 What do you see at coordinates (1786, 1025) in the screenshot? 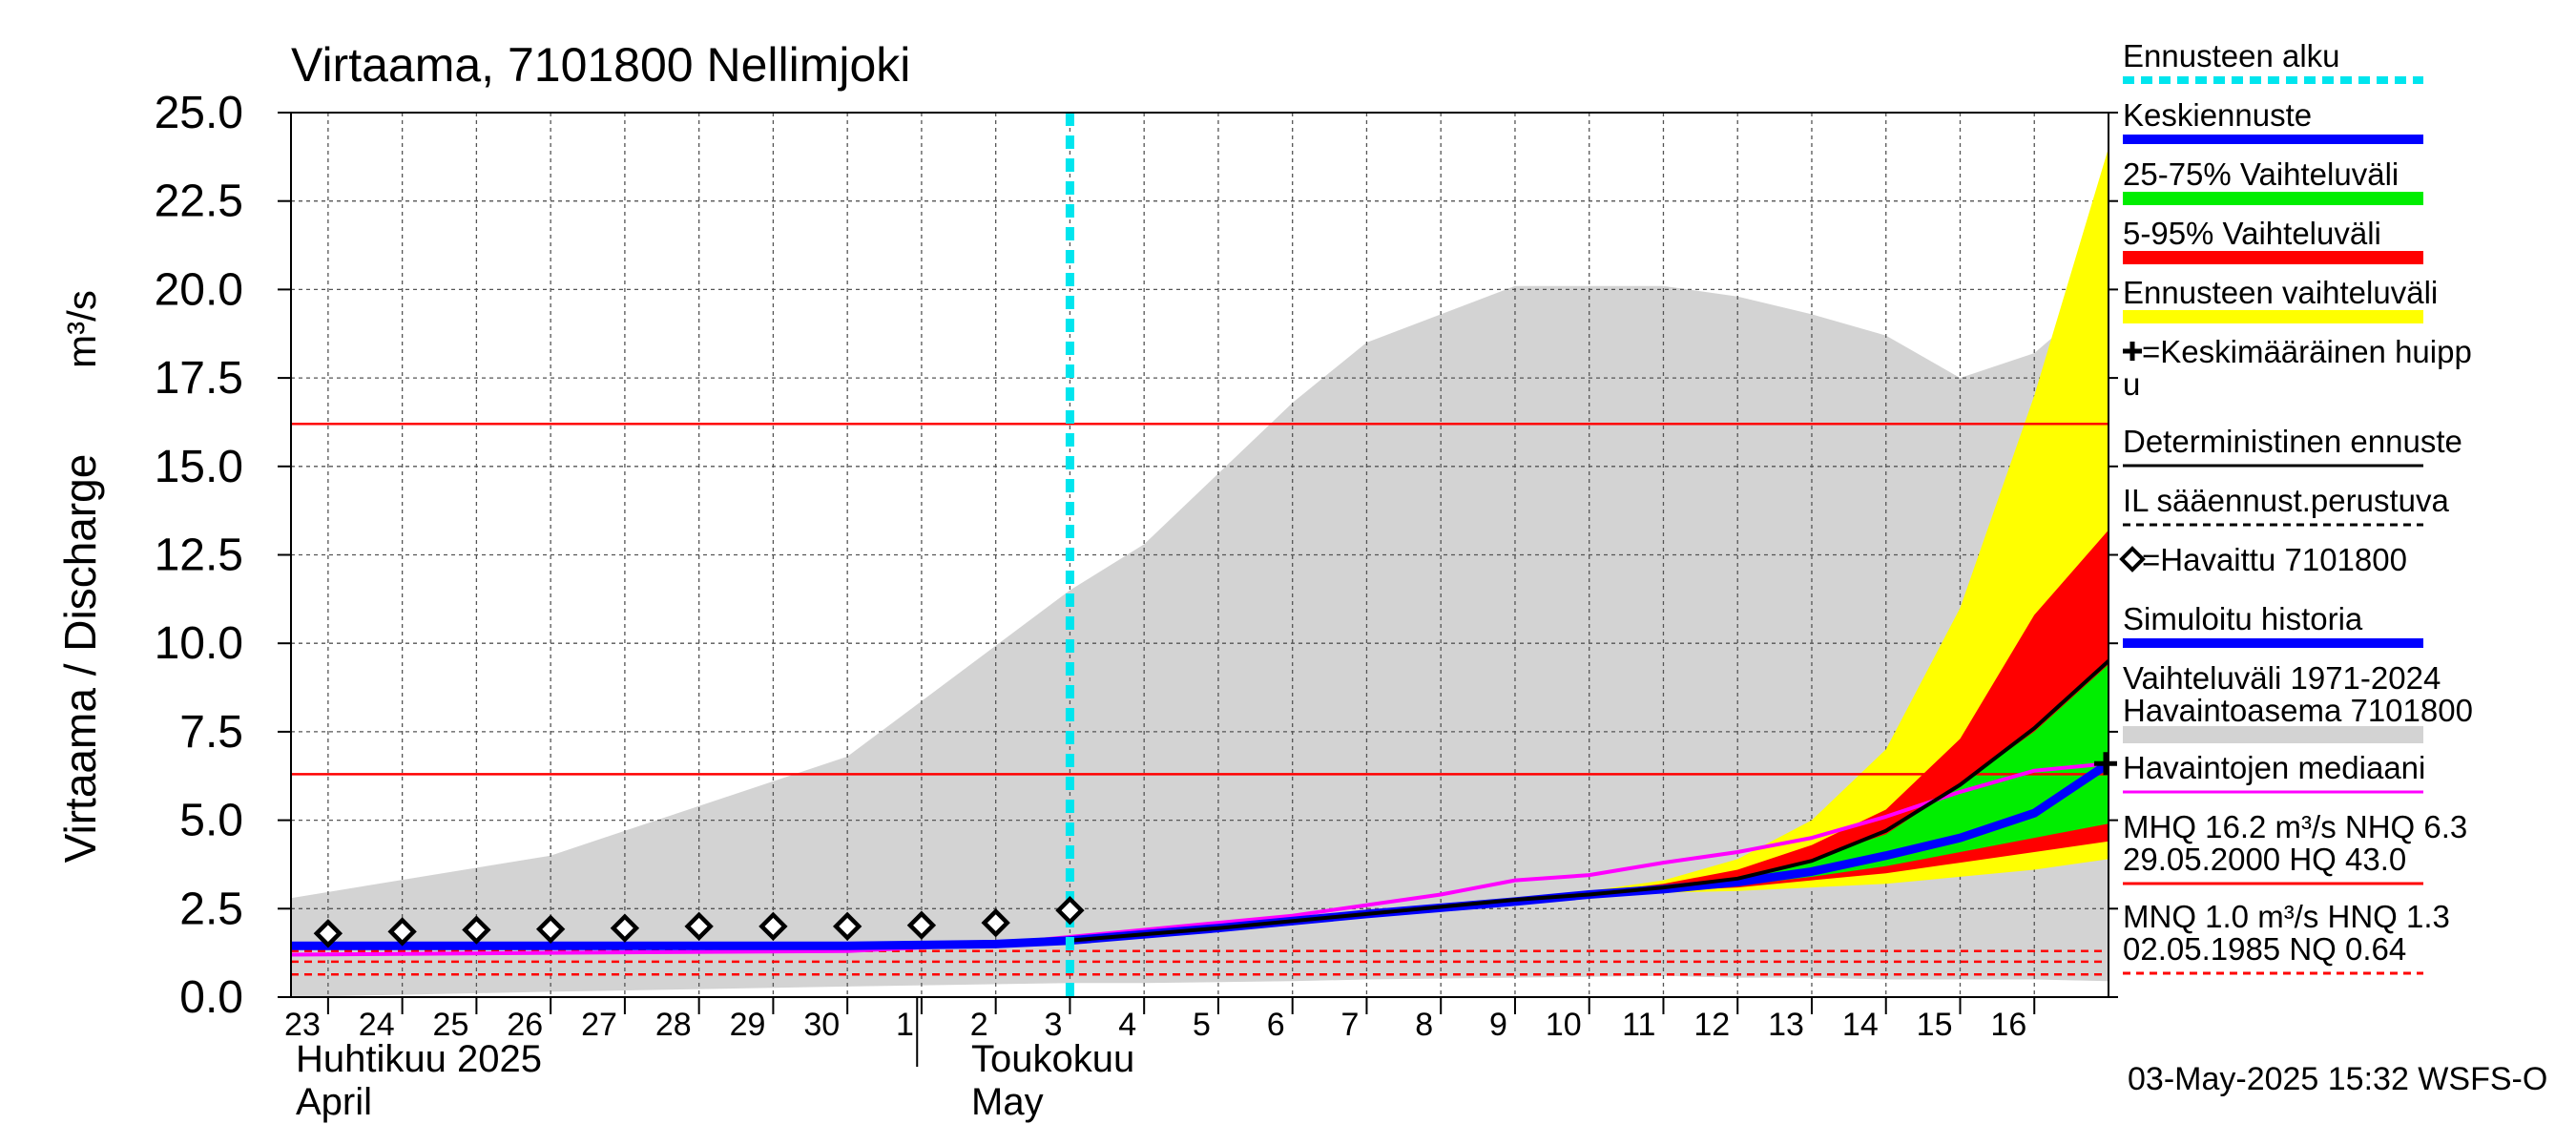
I see `x-day-label: 13` at bounding box center [1786, 1025].